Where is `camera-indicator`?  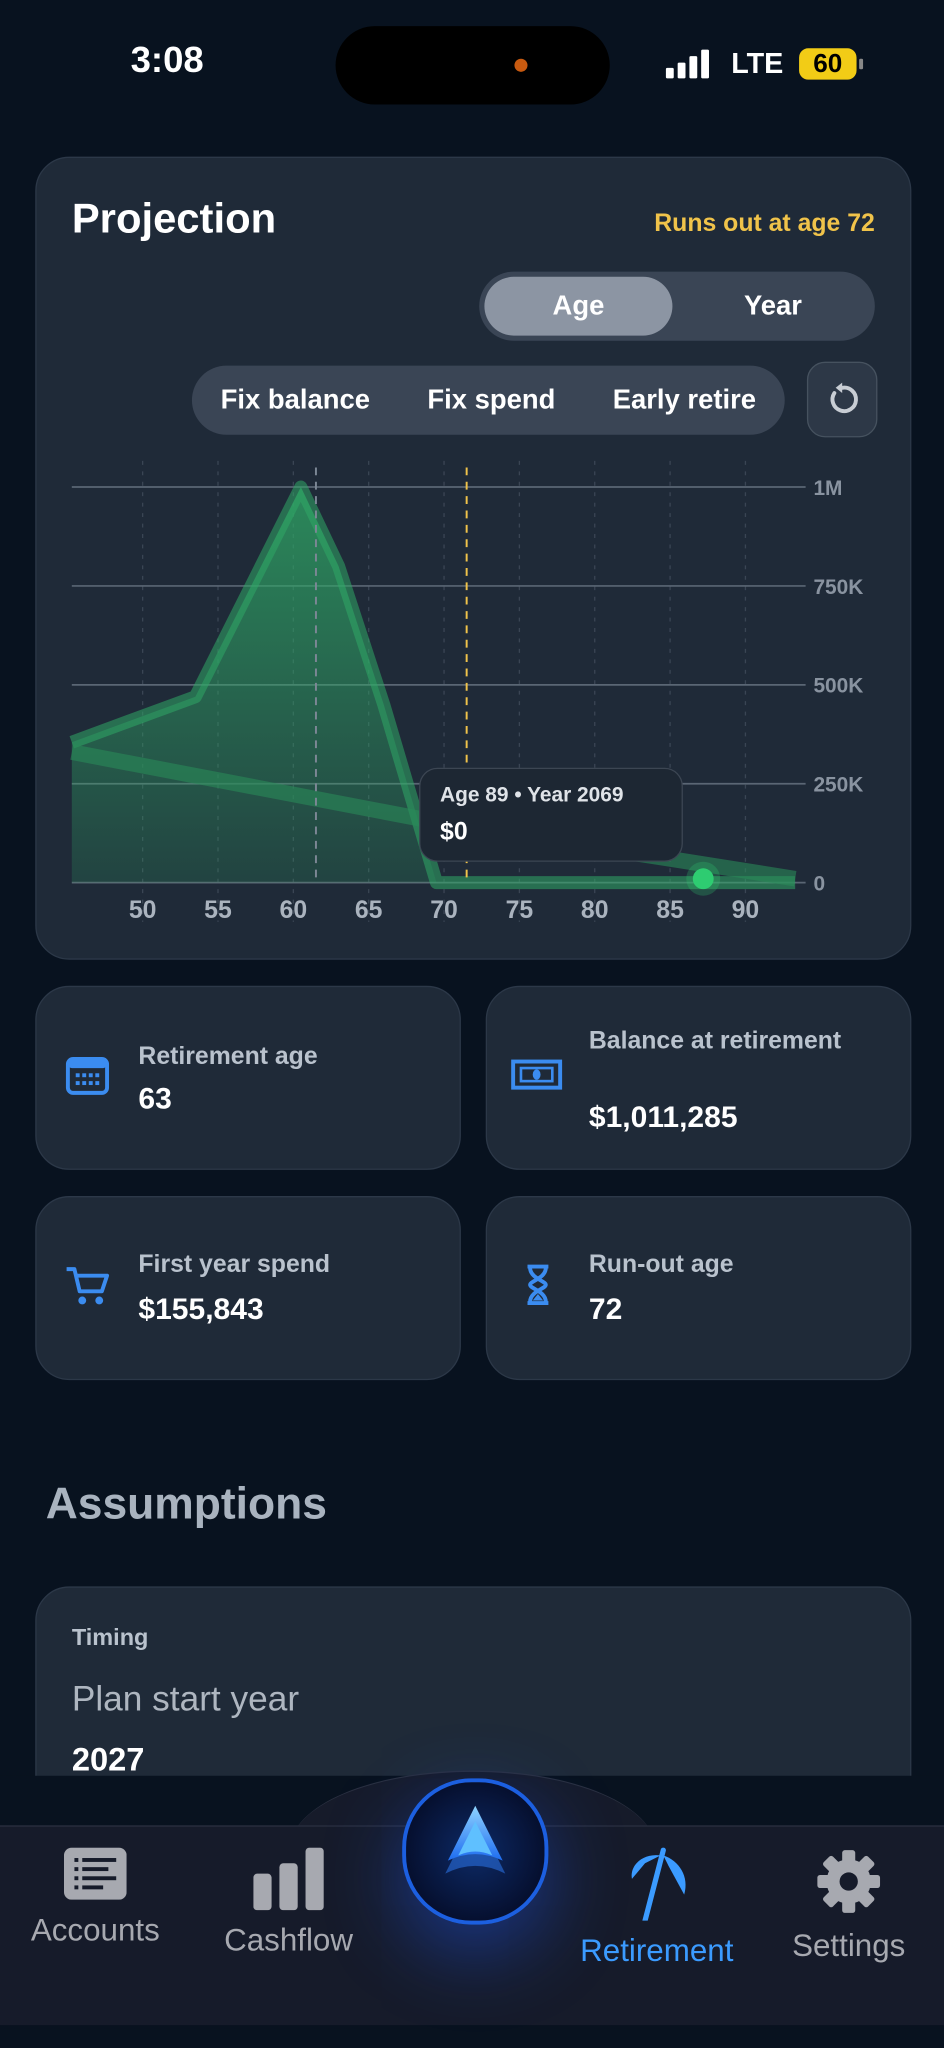 camera-indicator is located at coordinates (521, 65).